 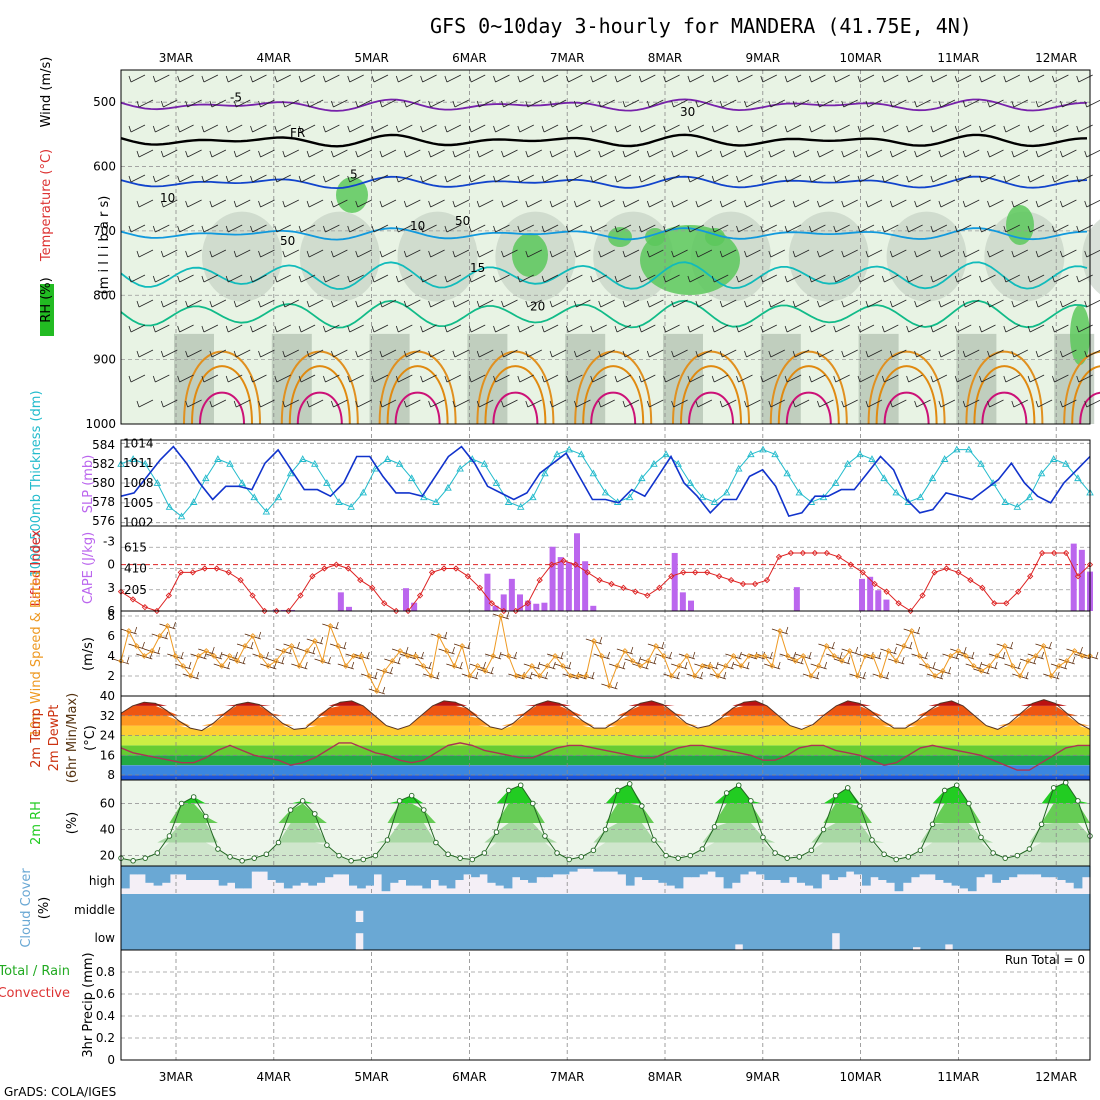 I want to click on temp-tick: 40, so click(x=107, y=696).